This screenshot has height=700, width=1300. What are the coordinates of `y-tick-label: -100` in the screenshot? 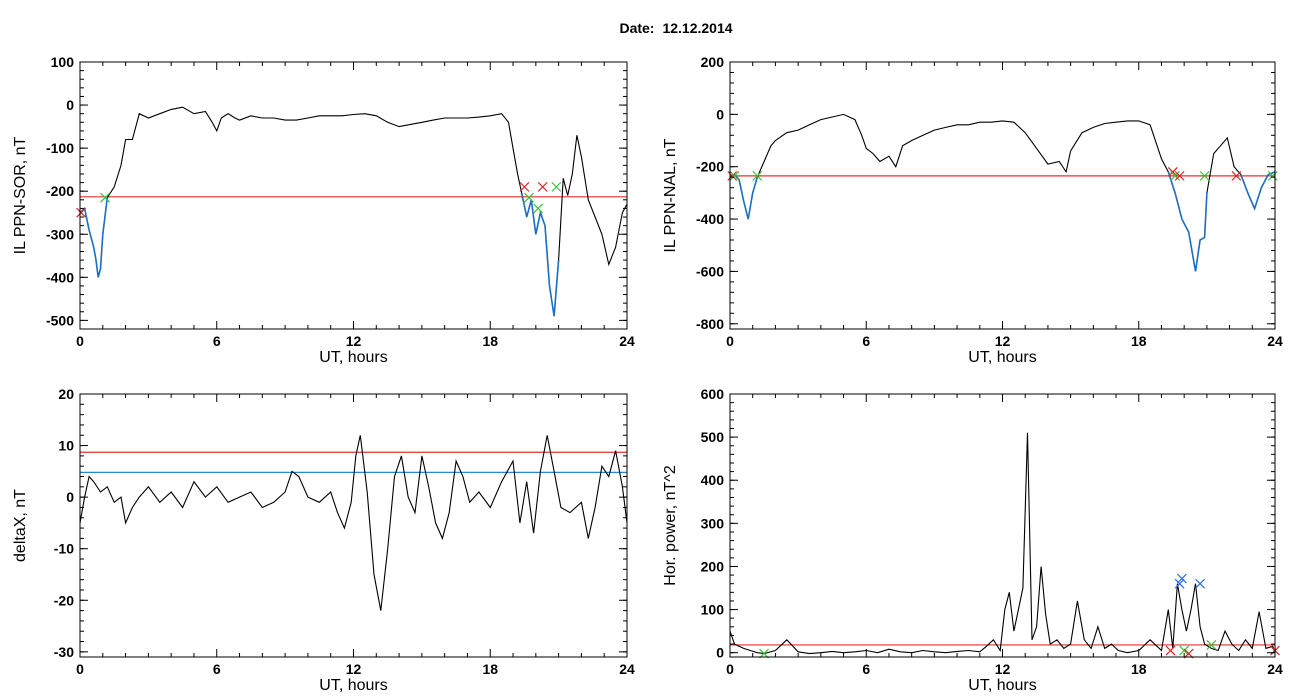 It's located at (60, 148).